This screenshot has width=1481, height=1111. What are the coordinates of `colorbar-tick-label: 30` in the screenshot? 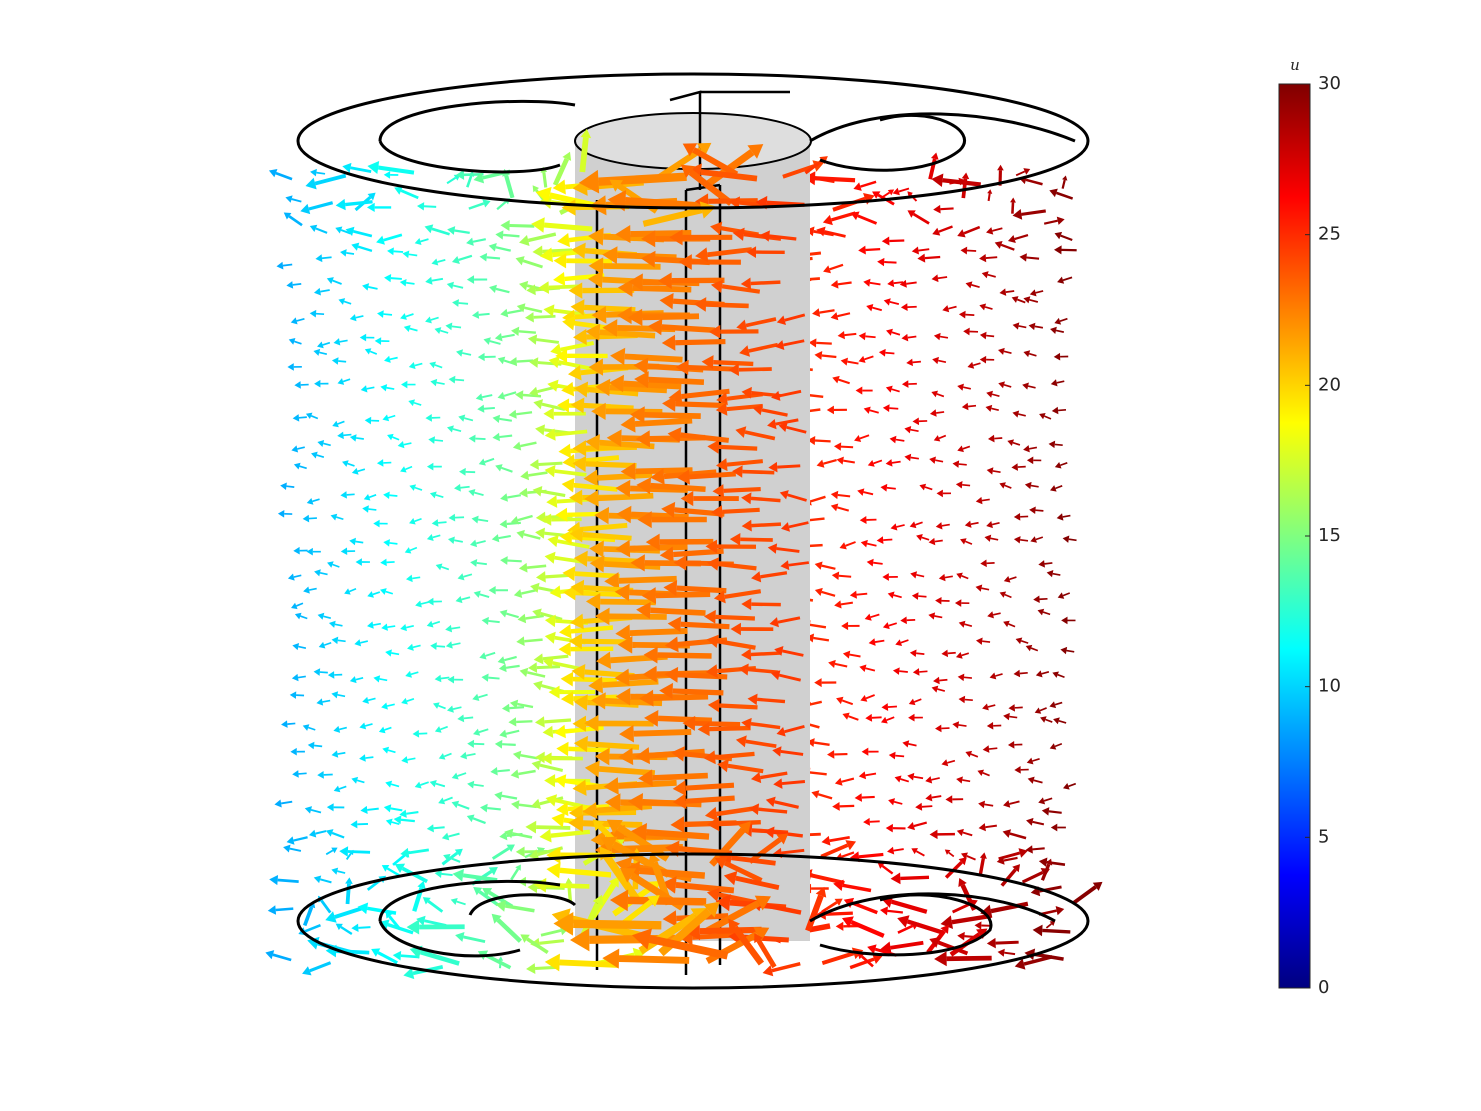 It's located at (1329, 83).